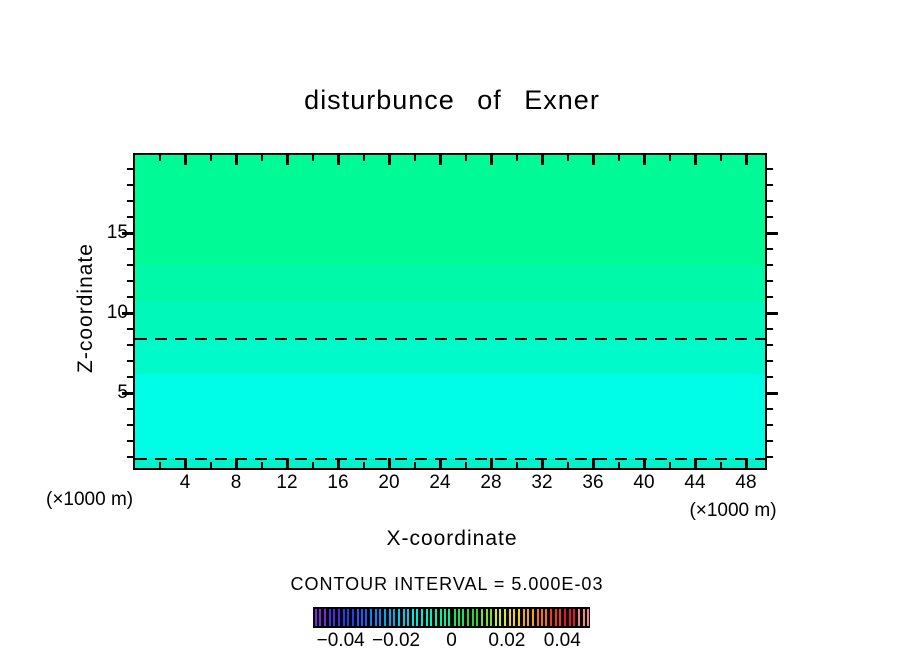 This screenshot has height=654, width=904. I want to click on x-axis-label: X-coordinate, so click(452, 538).